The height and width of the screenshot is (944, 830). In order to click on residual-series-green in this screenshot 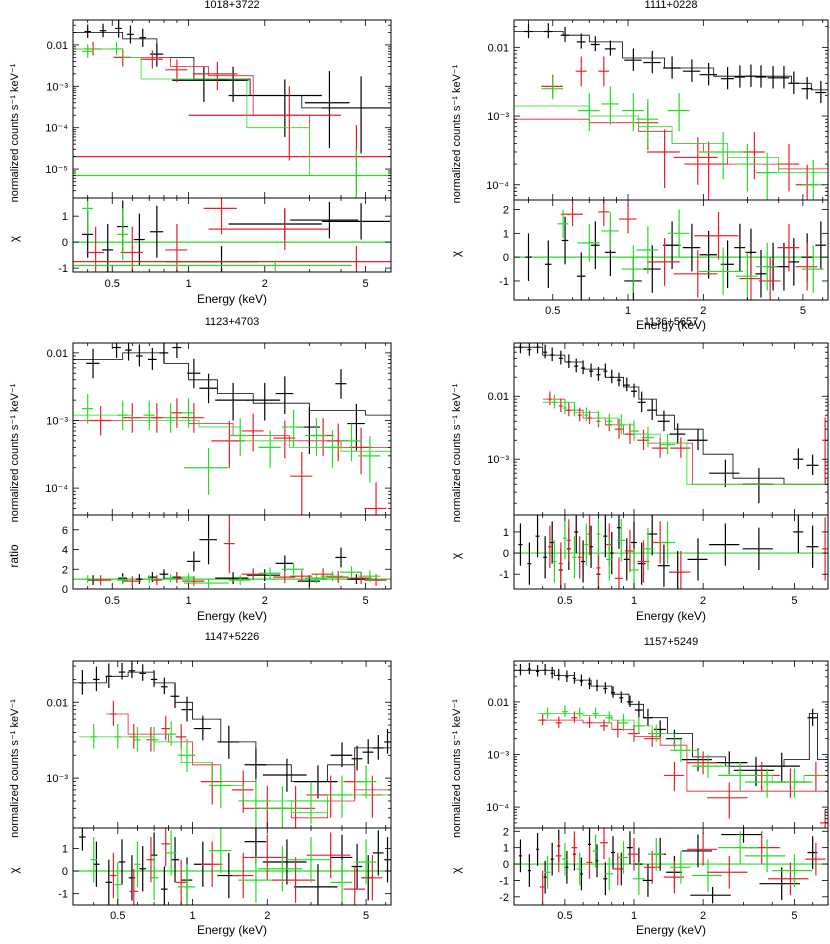, I will do `click(690, 254)`.